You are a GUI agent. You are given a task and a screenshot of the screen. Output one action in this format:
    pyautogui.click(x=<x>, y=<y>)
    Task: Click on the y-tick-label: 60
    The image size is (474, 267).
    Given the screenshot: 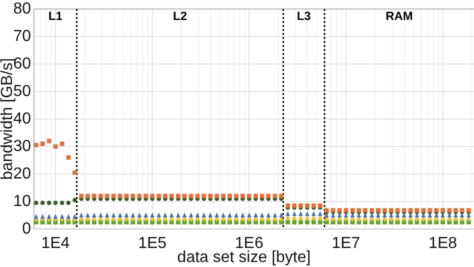 What is the action you would take?
    pyautogui.click(x=22, y=64)
    